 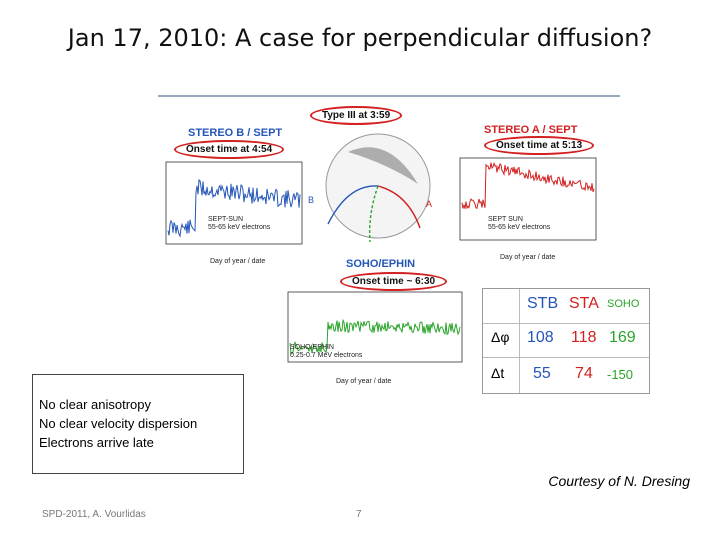 I want to click on soho-inst: SOHO/EPHIN, so click(x=312, y=347).